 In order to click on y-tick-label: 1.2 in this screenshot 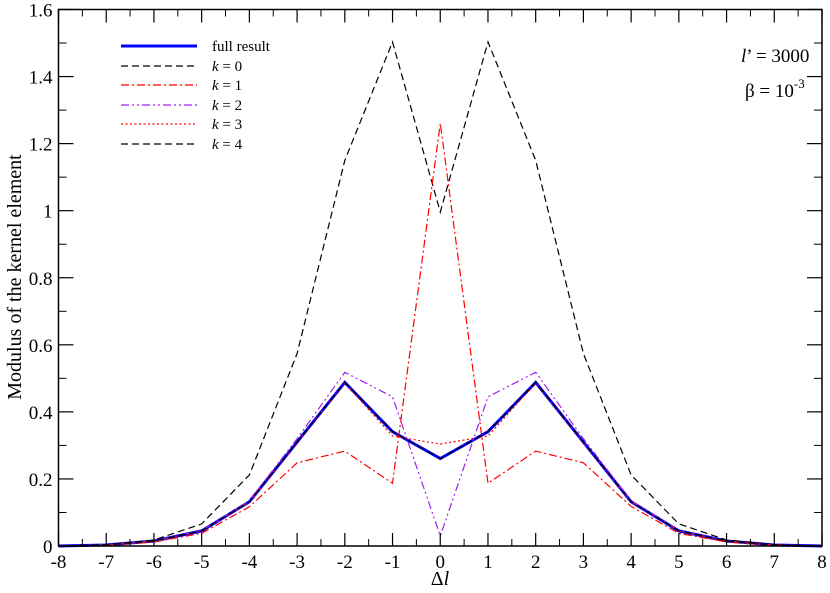, I will do `click(41, 145)`.